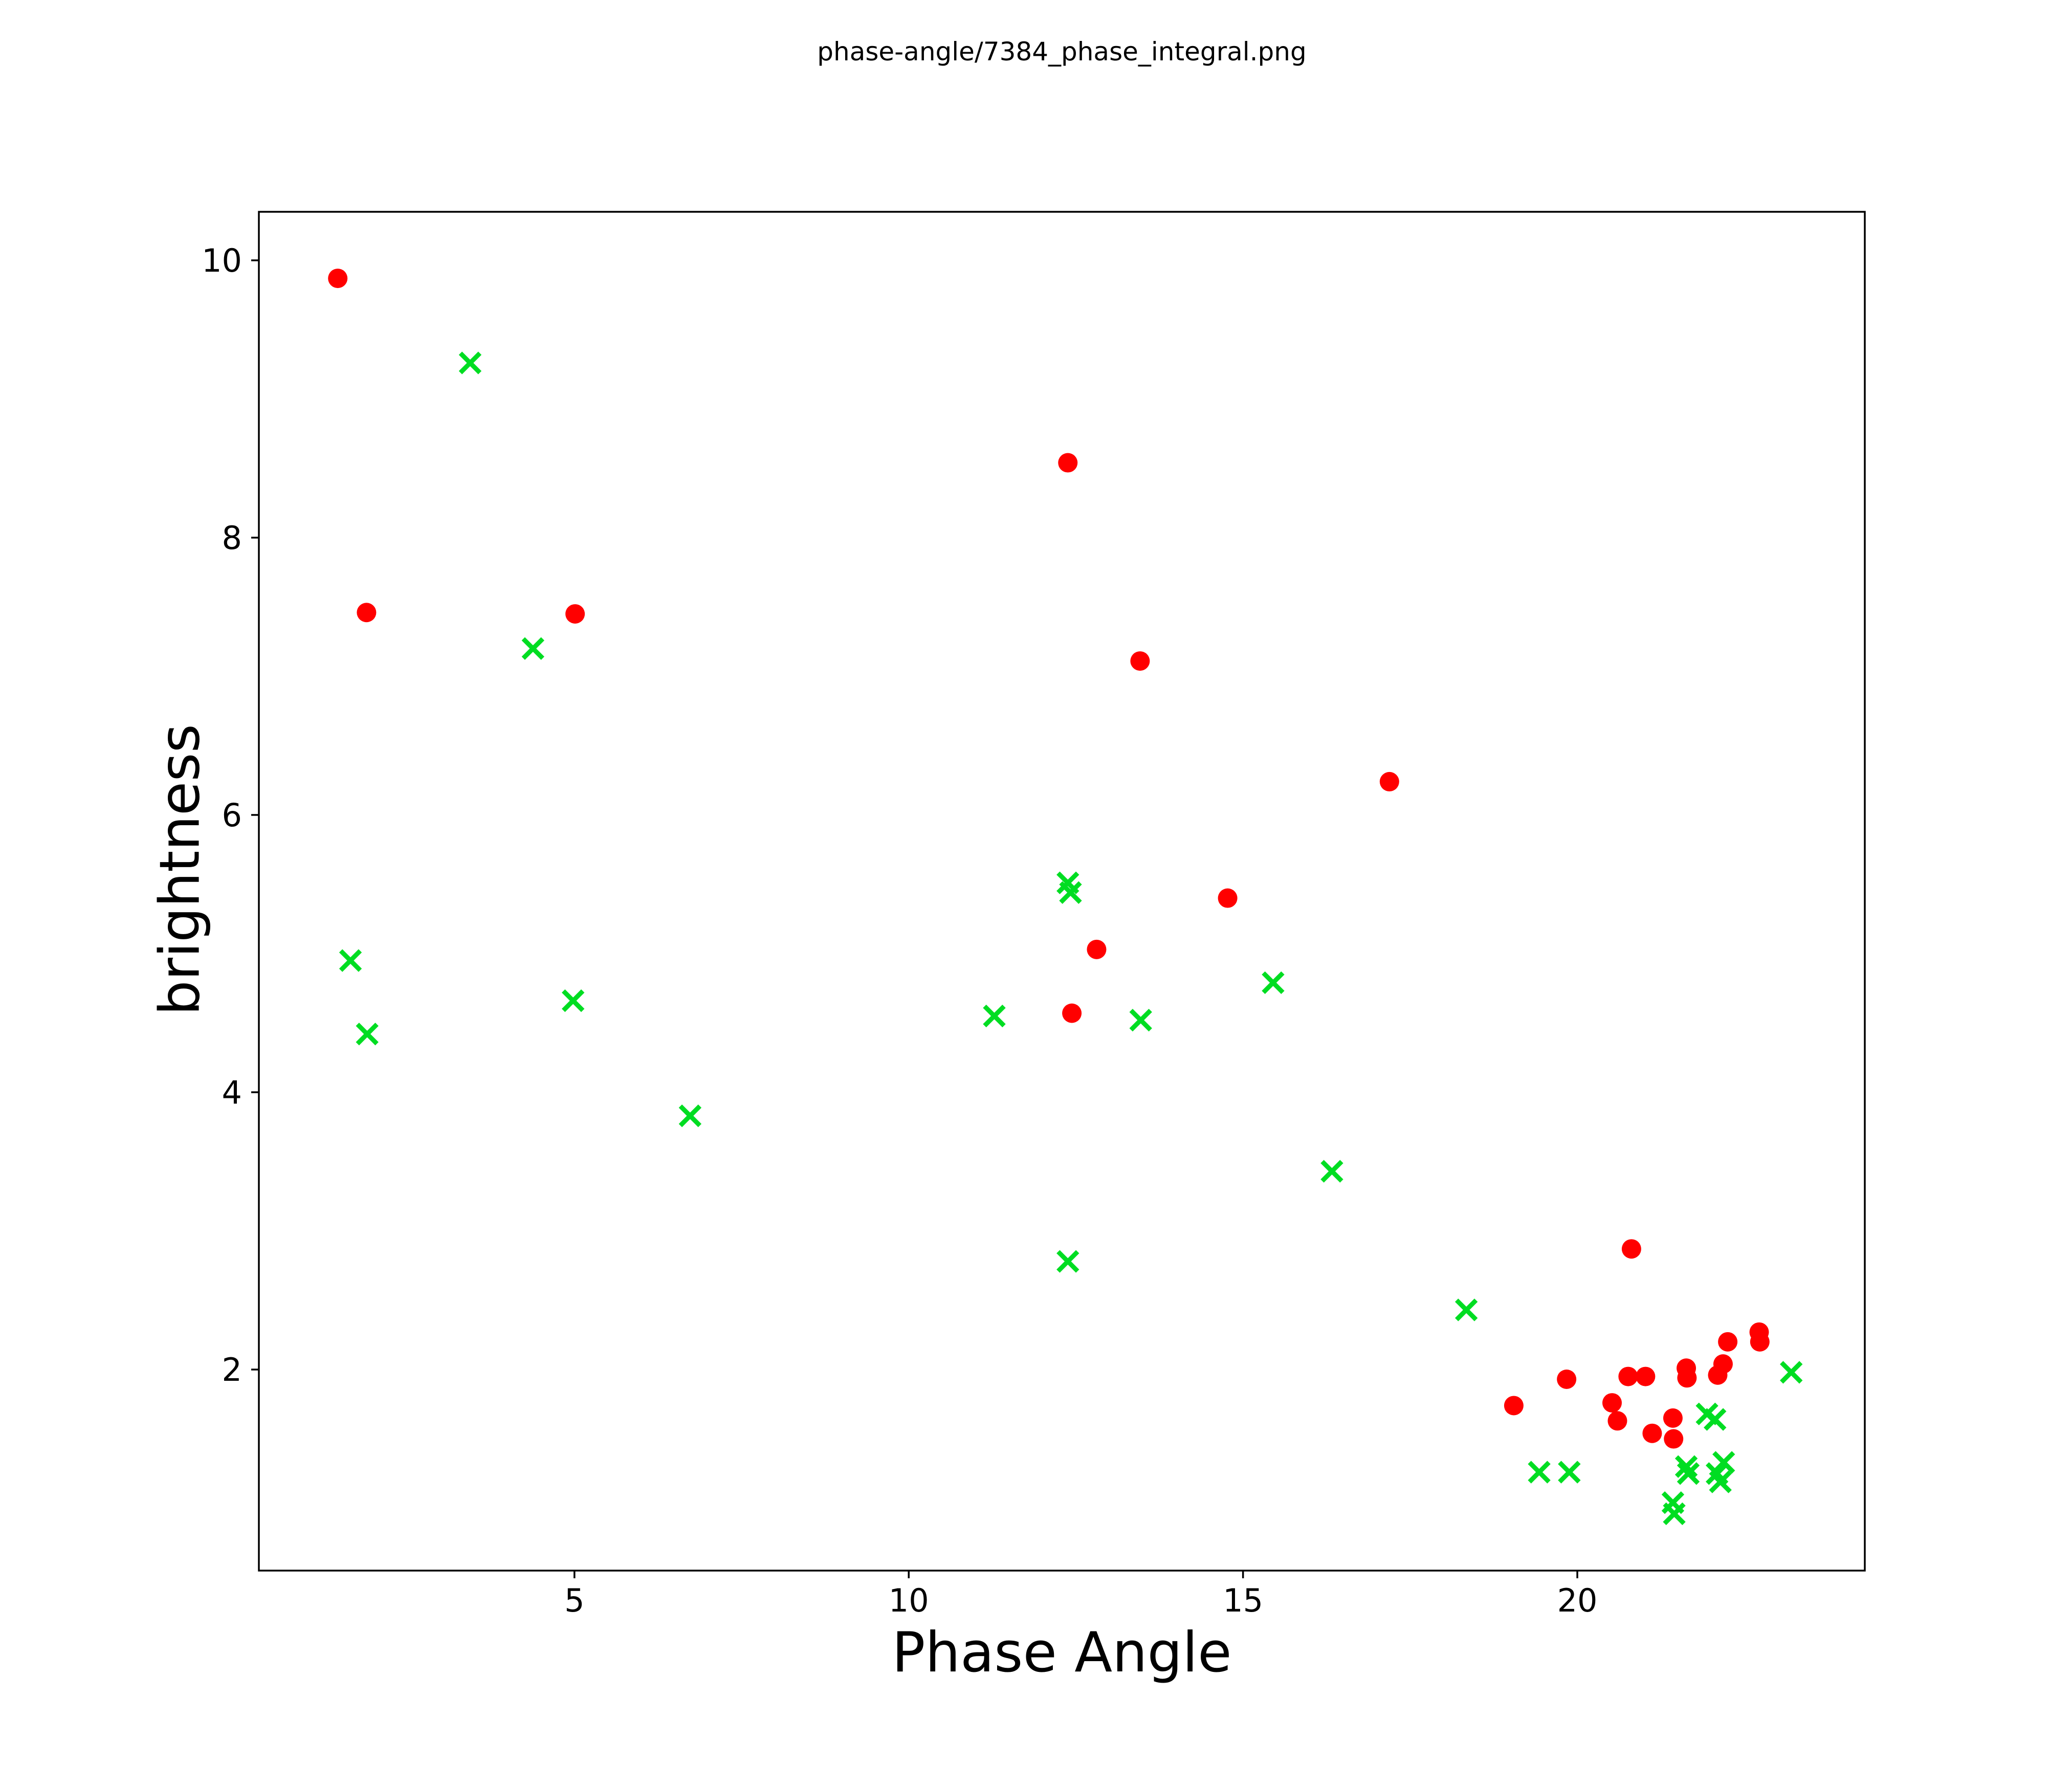 This screenshot has width=2072, height=1765. I want to click on y-tick-label: 2, so click(232, 1369).